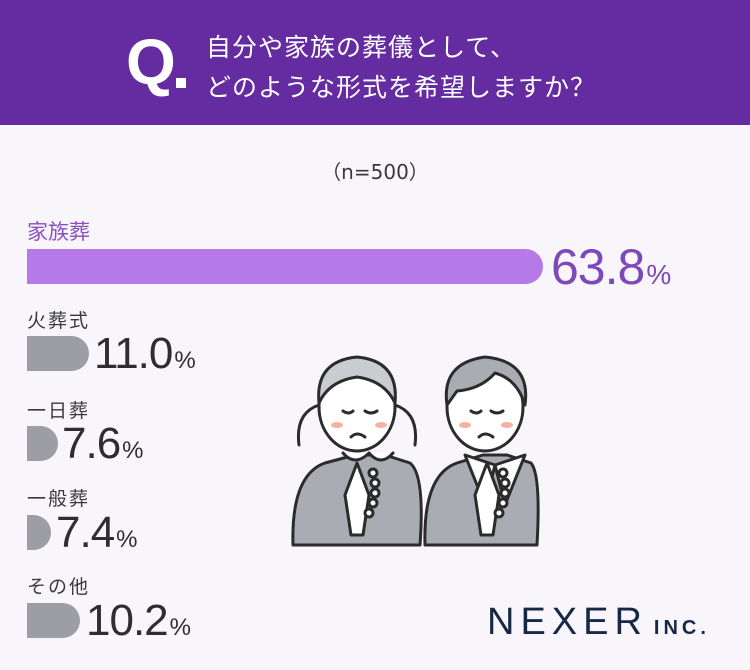  I want to click on bar-general-funeral, so click(39, 532).